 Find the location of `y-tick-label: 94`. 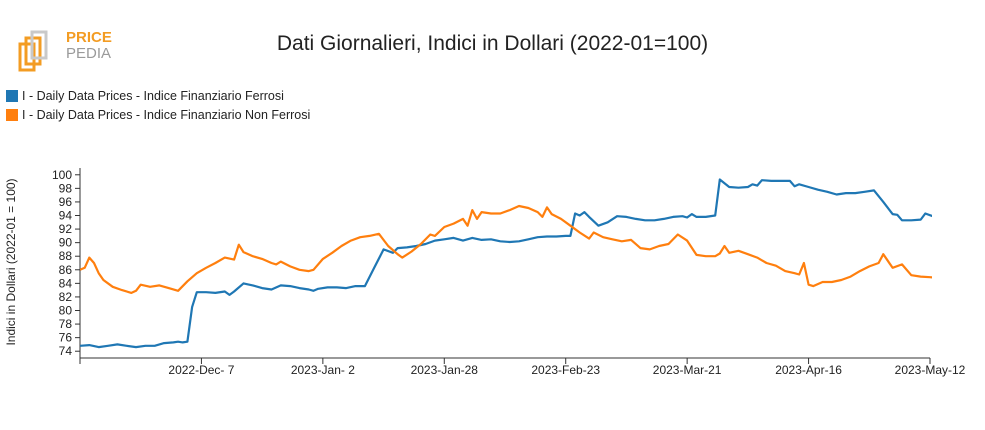

y-tick-label: 94 is located at coordinates (66, 216).